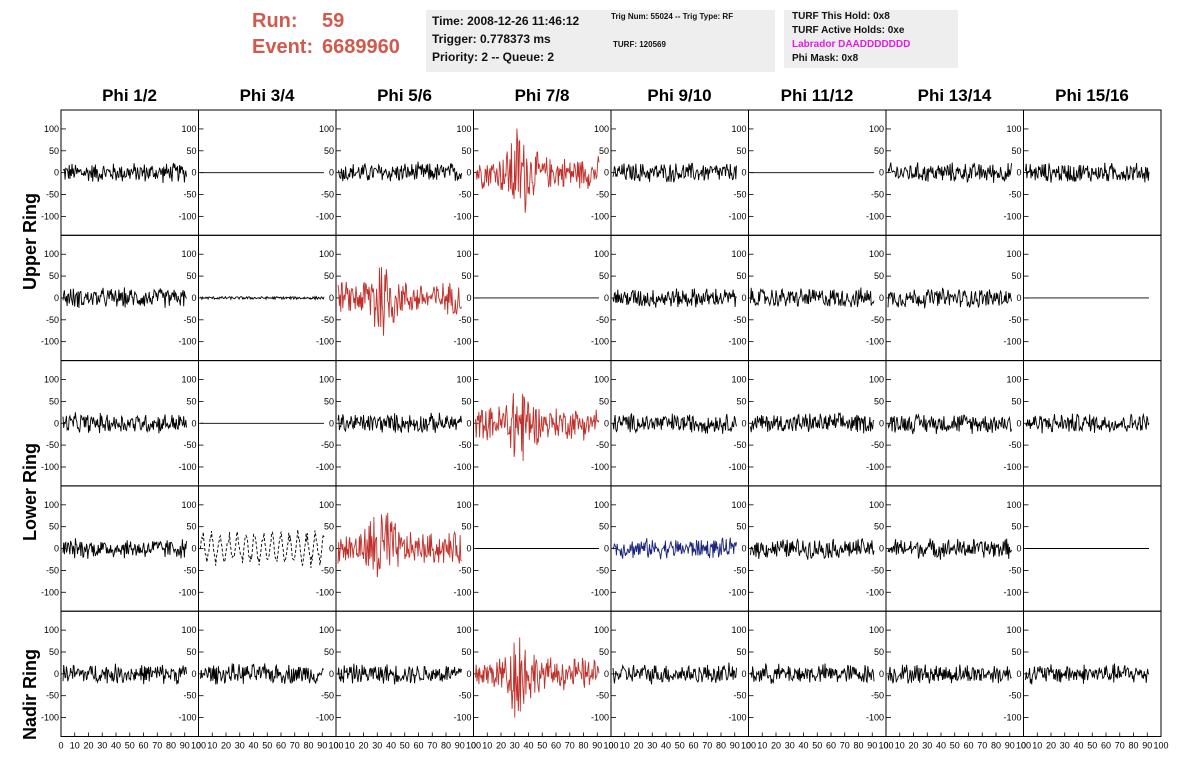  What do you see at coordinates (493, 57) in the screenshot?
I see `priority-text: Priority: 2 -- Queue: 2` at bounding box center [493, 57].